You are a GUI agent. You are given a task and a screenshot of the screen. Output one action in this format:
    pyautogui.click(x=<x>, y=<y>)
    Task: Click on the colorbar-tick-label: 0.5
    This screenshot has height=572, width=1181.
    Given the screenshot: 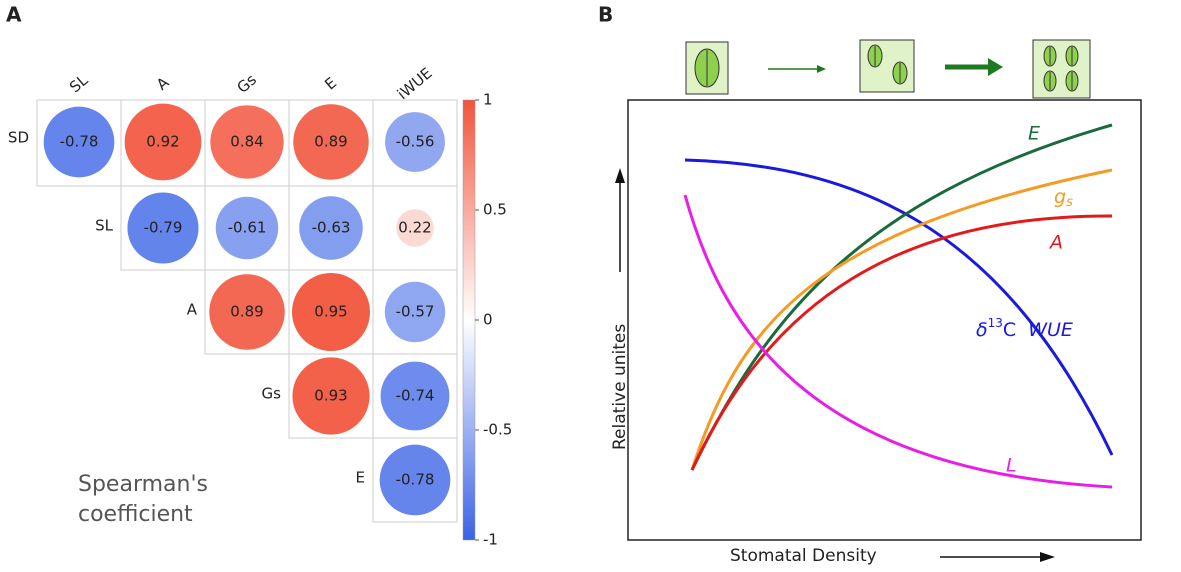 What is the action you would take?
    pyautogui.click(x=495, y=210)
    